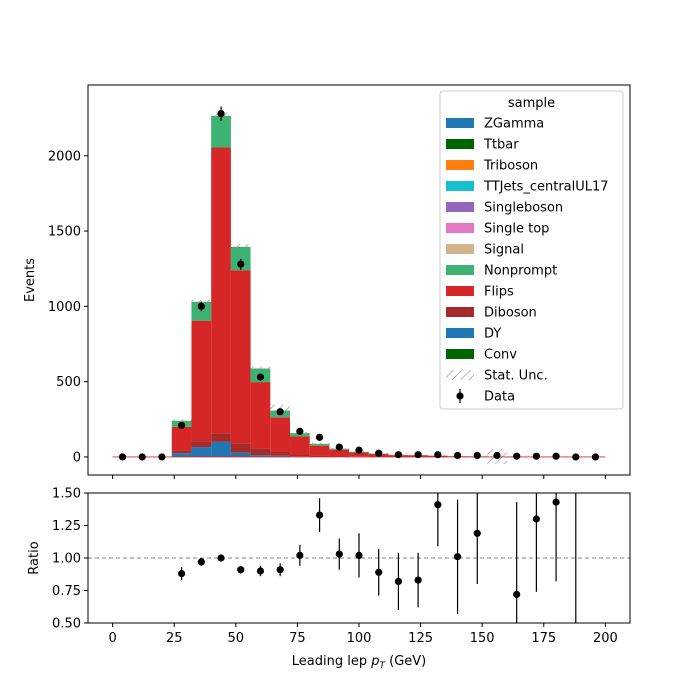 This screenshot has height=700, width=700. What do you see at coordinates (359, 477) in the screenshot?
I see `main-x-ticks` at bounding box center [359, 477].